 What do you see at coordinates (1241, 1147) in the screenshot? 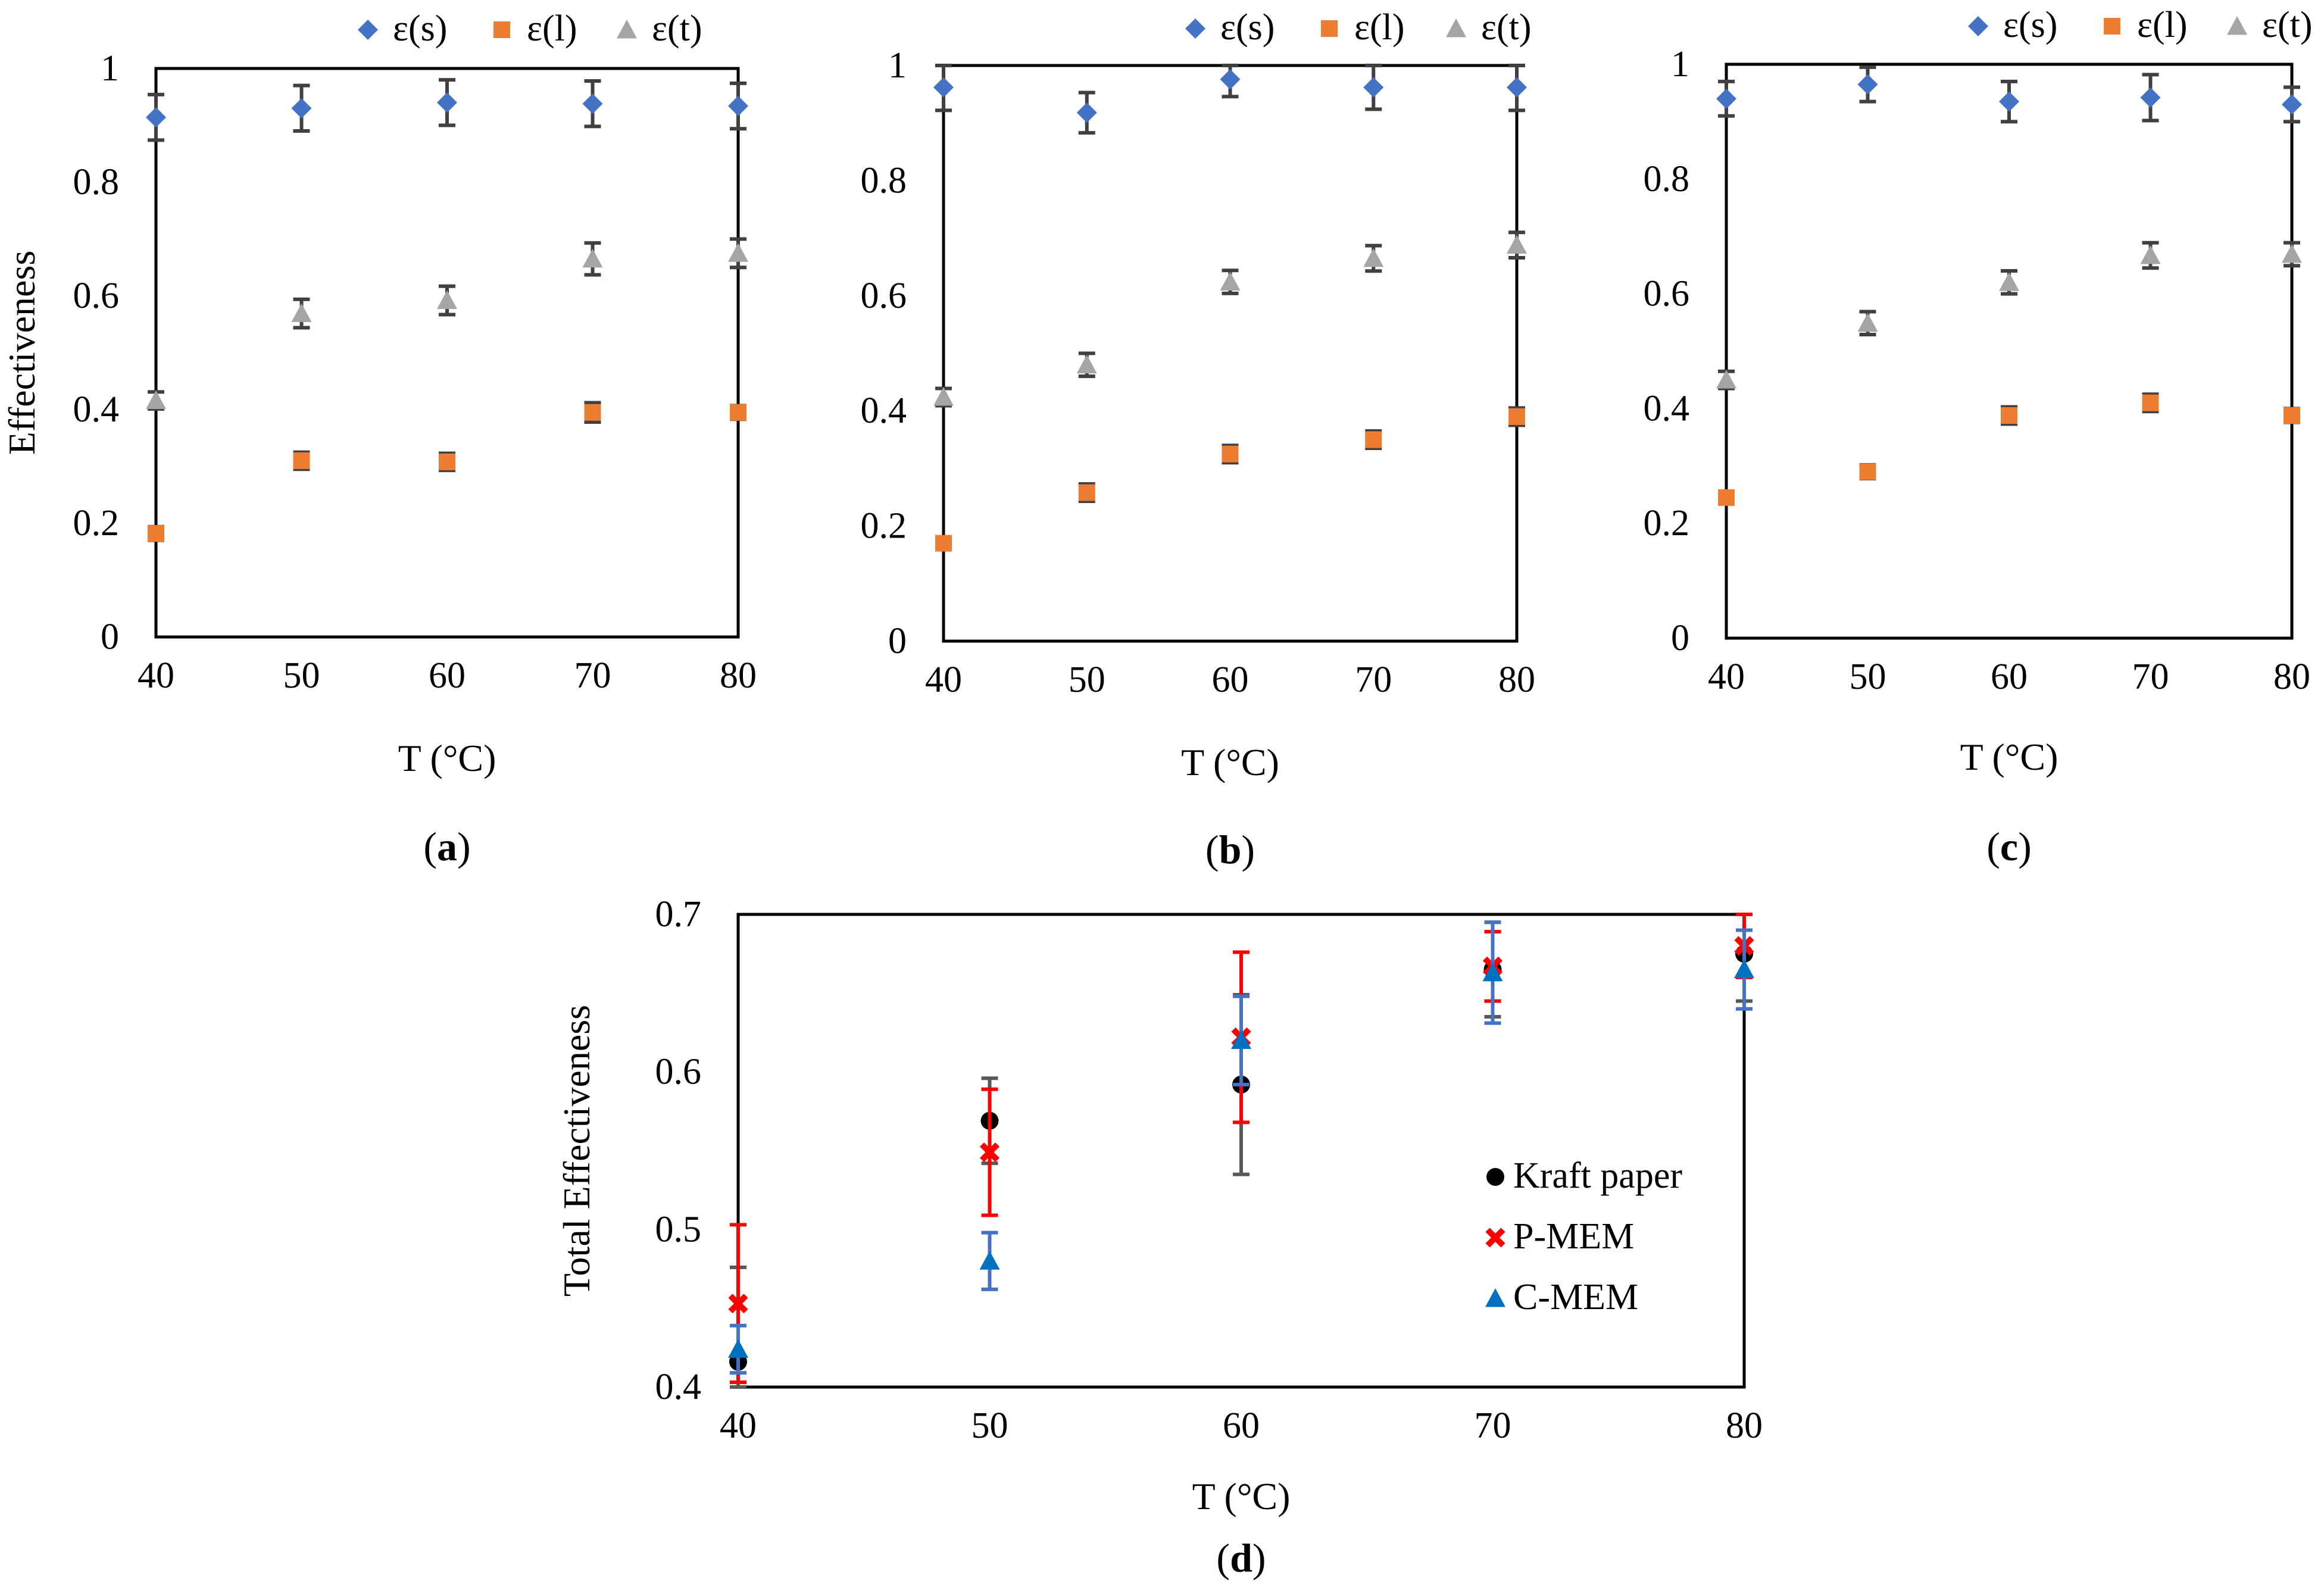
I see `series-c-mem` at bounding box center [1241, 1147].